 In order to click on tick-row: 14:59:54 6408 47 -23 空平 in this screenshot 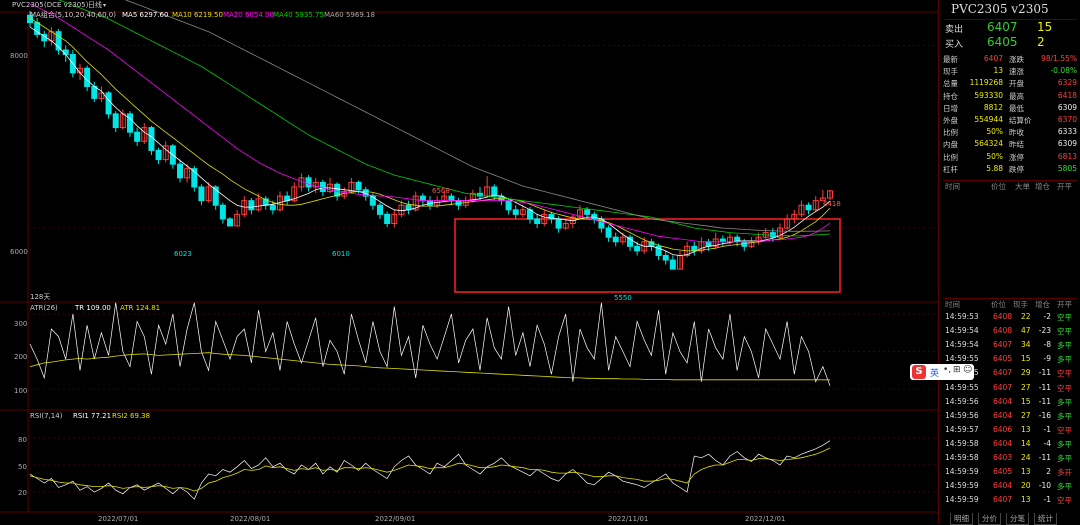, I will do `click(1010, 330)`.